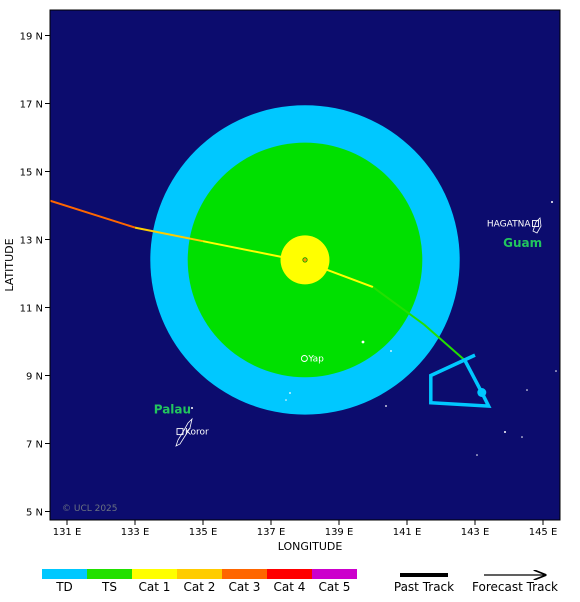 This screenshot has width=580, height=602. What do you see at coordinates (135, 532) in the screenshot?
I see `lon-tick-label: 133 E` at bounding box center [135, 532].